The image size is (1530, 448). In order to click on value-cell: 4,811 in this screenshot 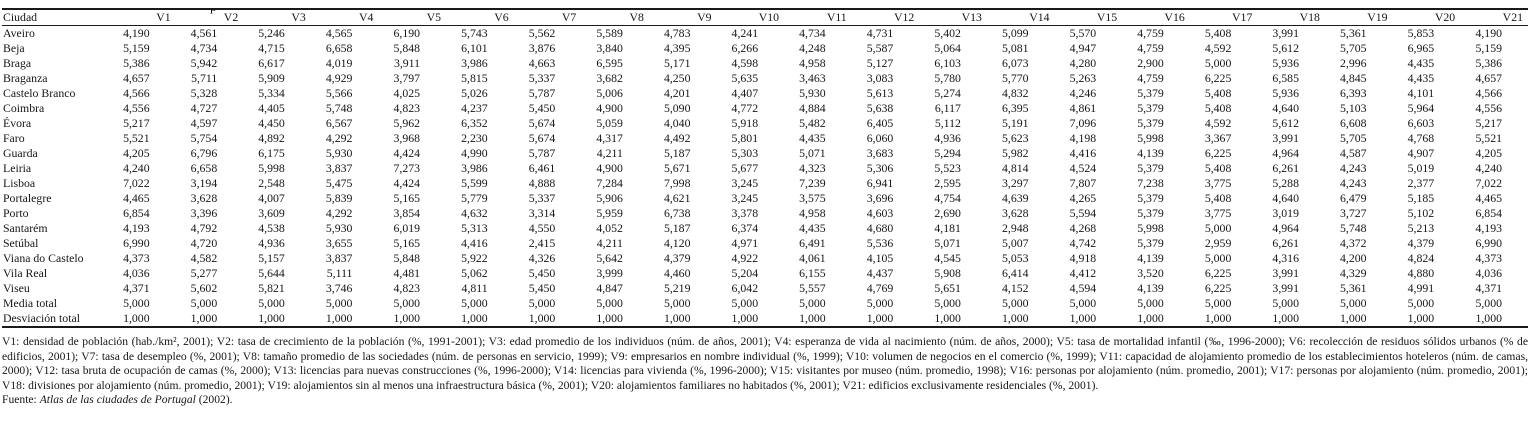, I will do `click(474, 288)`.